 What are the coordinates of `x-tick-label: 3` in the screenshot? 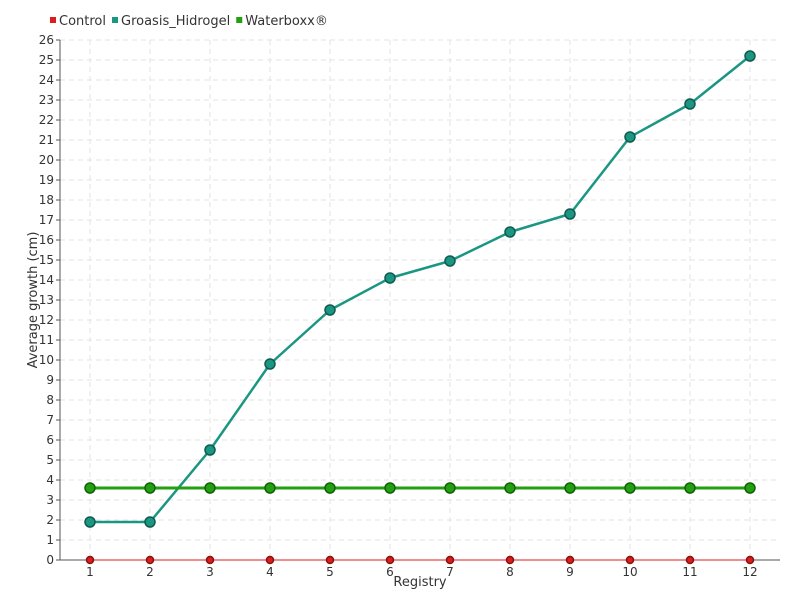 It's located at (210, 572).